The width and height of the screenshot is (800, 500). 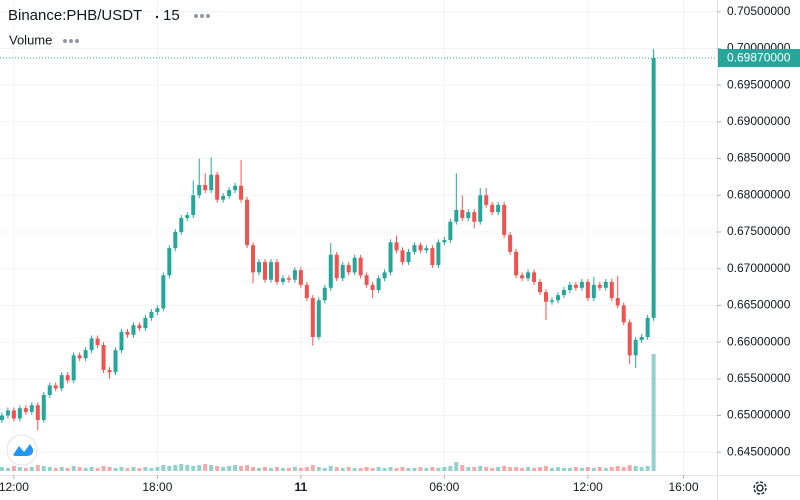 What do you see at coordinates (759, 451) in the screenshot?
I see `y-tick-label: 0.64500000` at bounding box center [759, 451].